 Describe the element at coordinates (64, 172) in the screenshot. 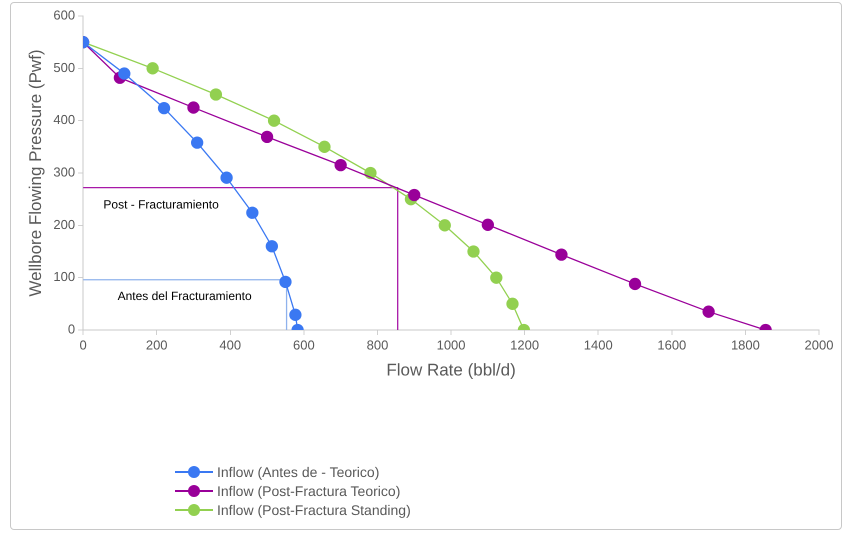

I see `y-tick-label: 300` at that location.